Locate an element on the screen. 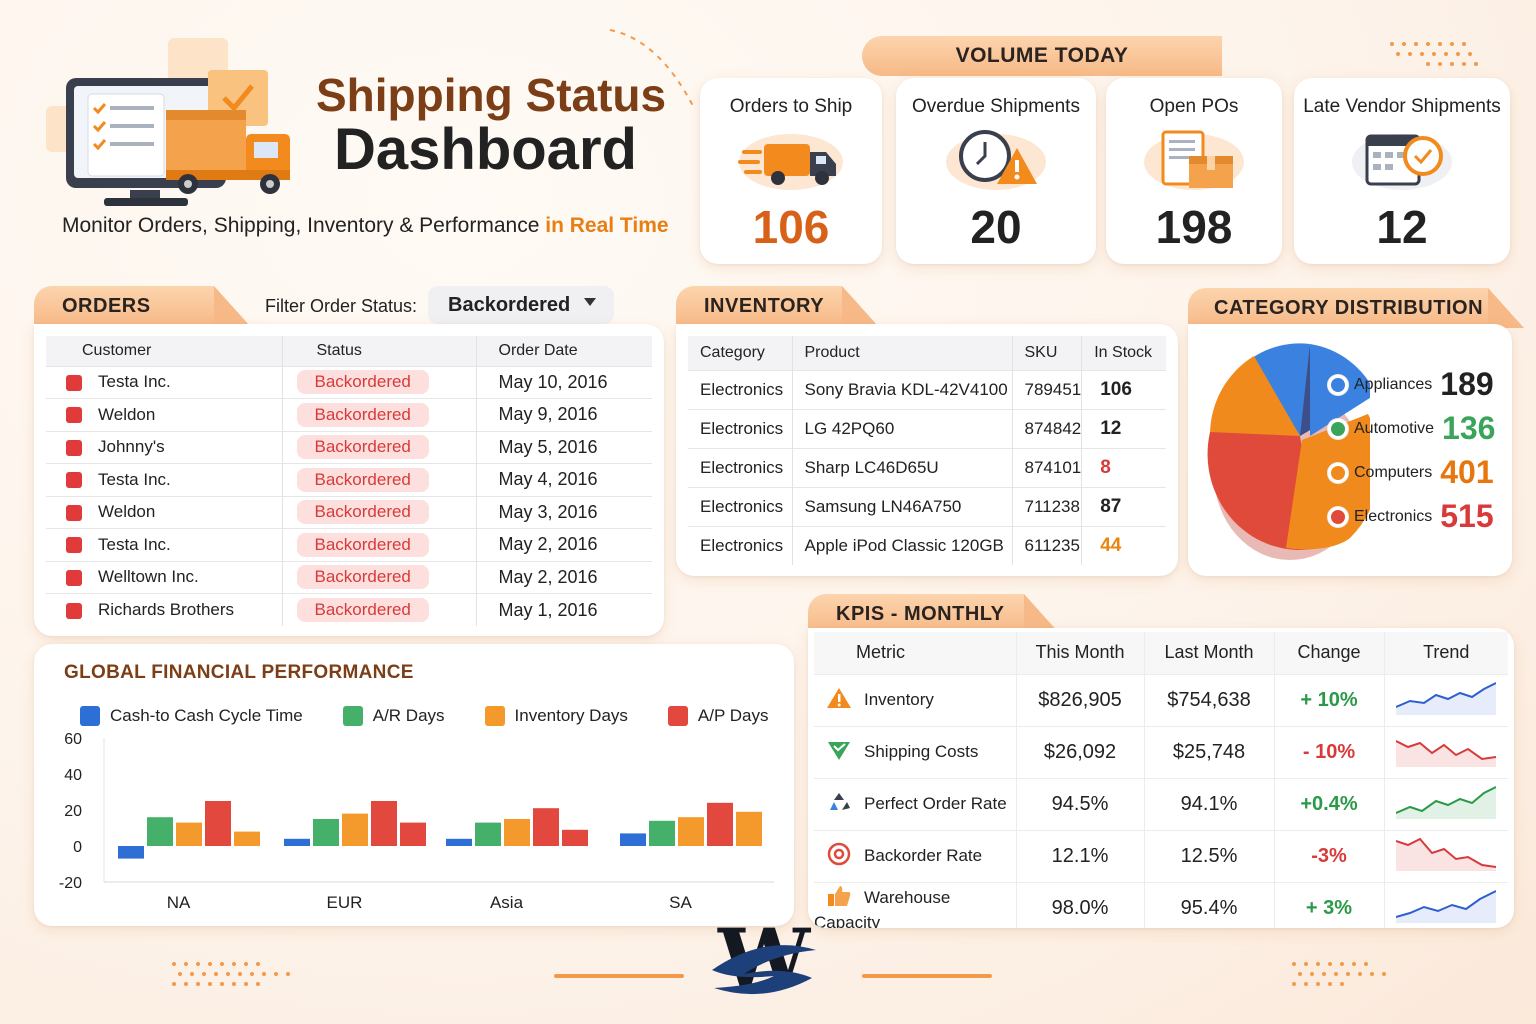 Image resolution: width=1536 pixels, height=1024 pixels. volume-card-overdue-shipments: Overdue Shipments 20 is located at coordinates (996, 171).